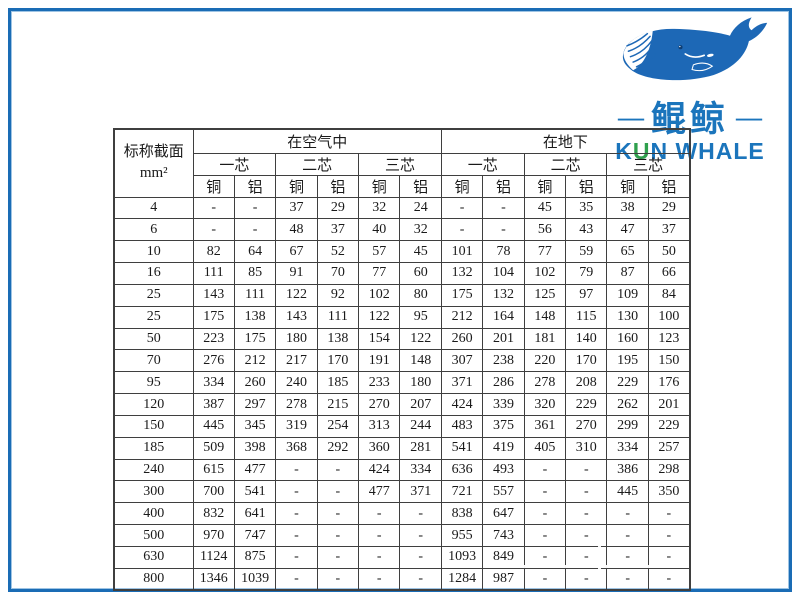 Image resolution: width=800 pixels, height=600 pixels. I want to click on value-cell: 87, so click(627, 273).